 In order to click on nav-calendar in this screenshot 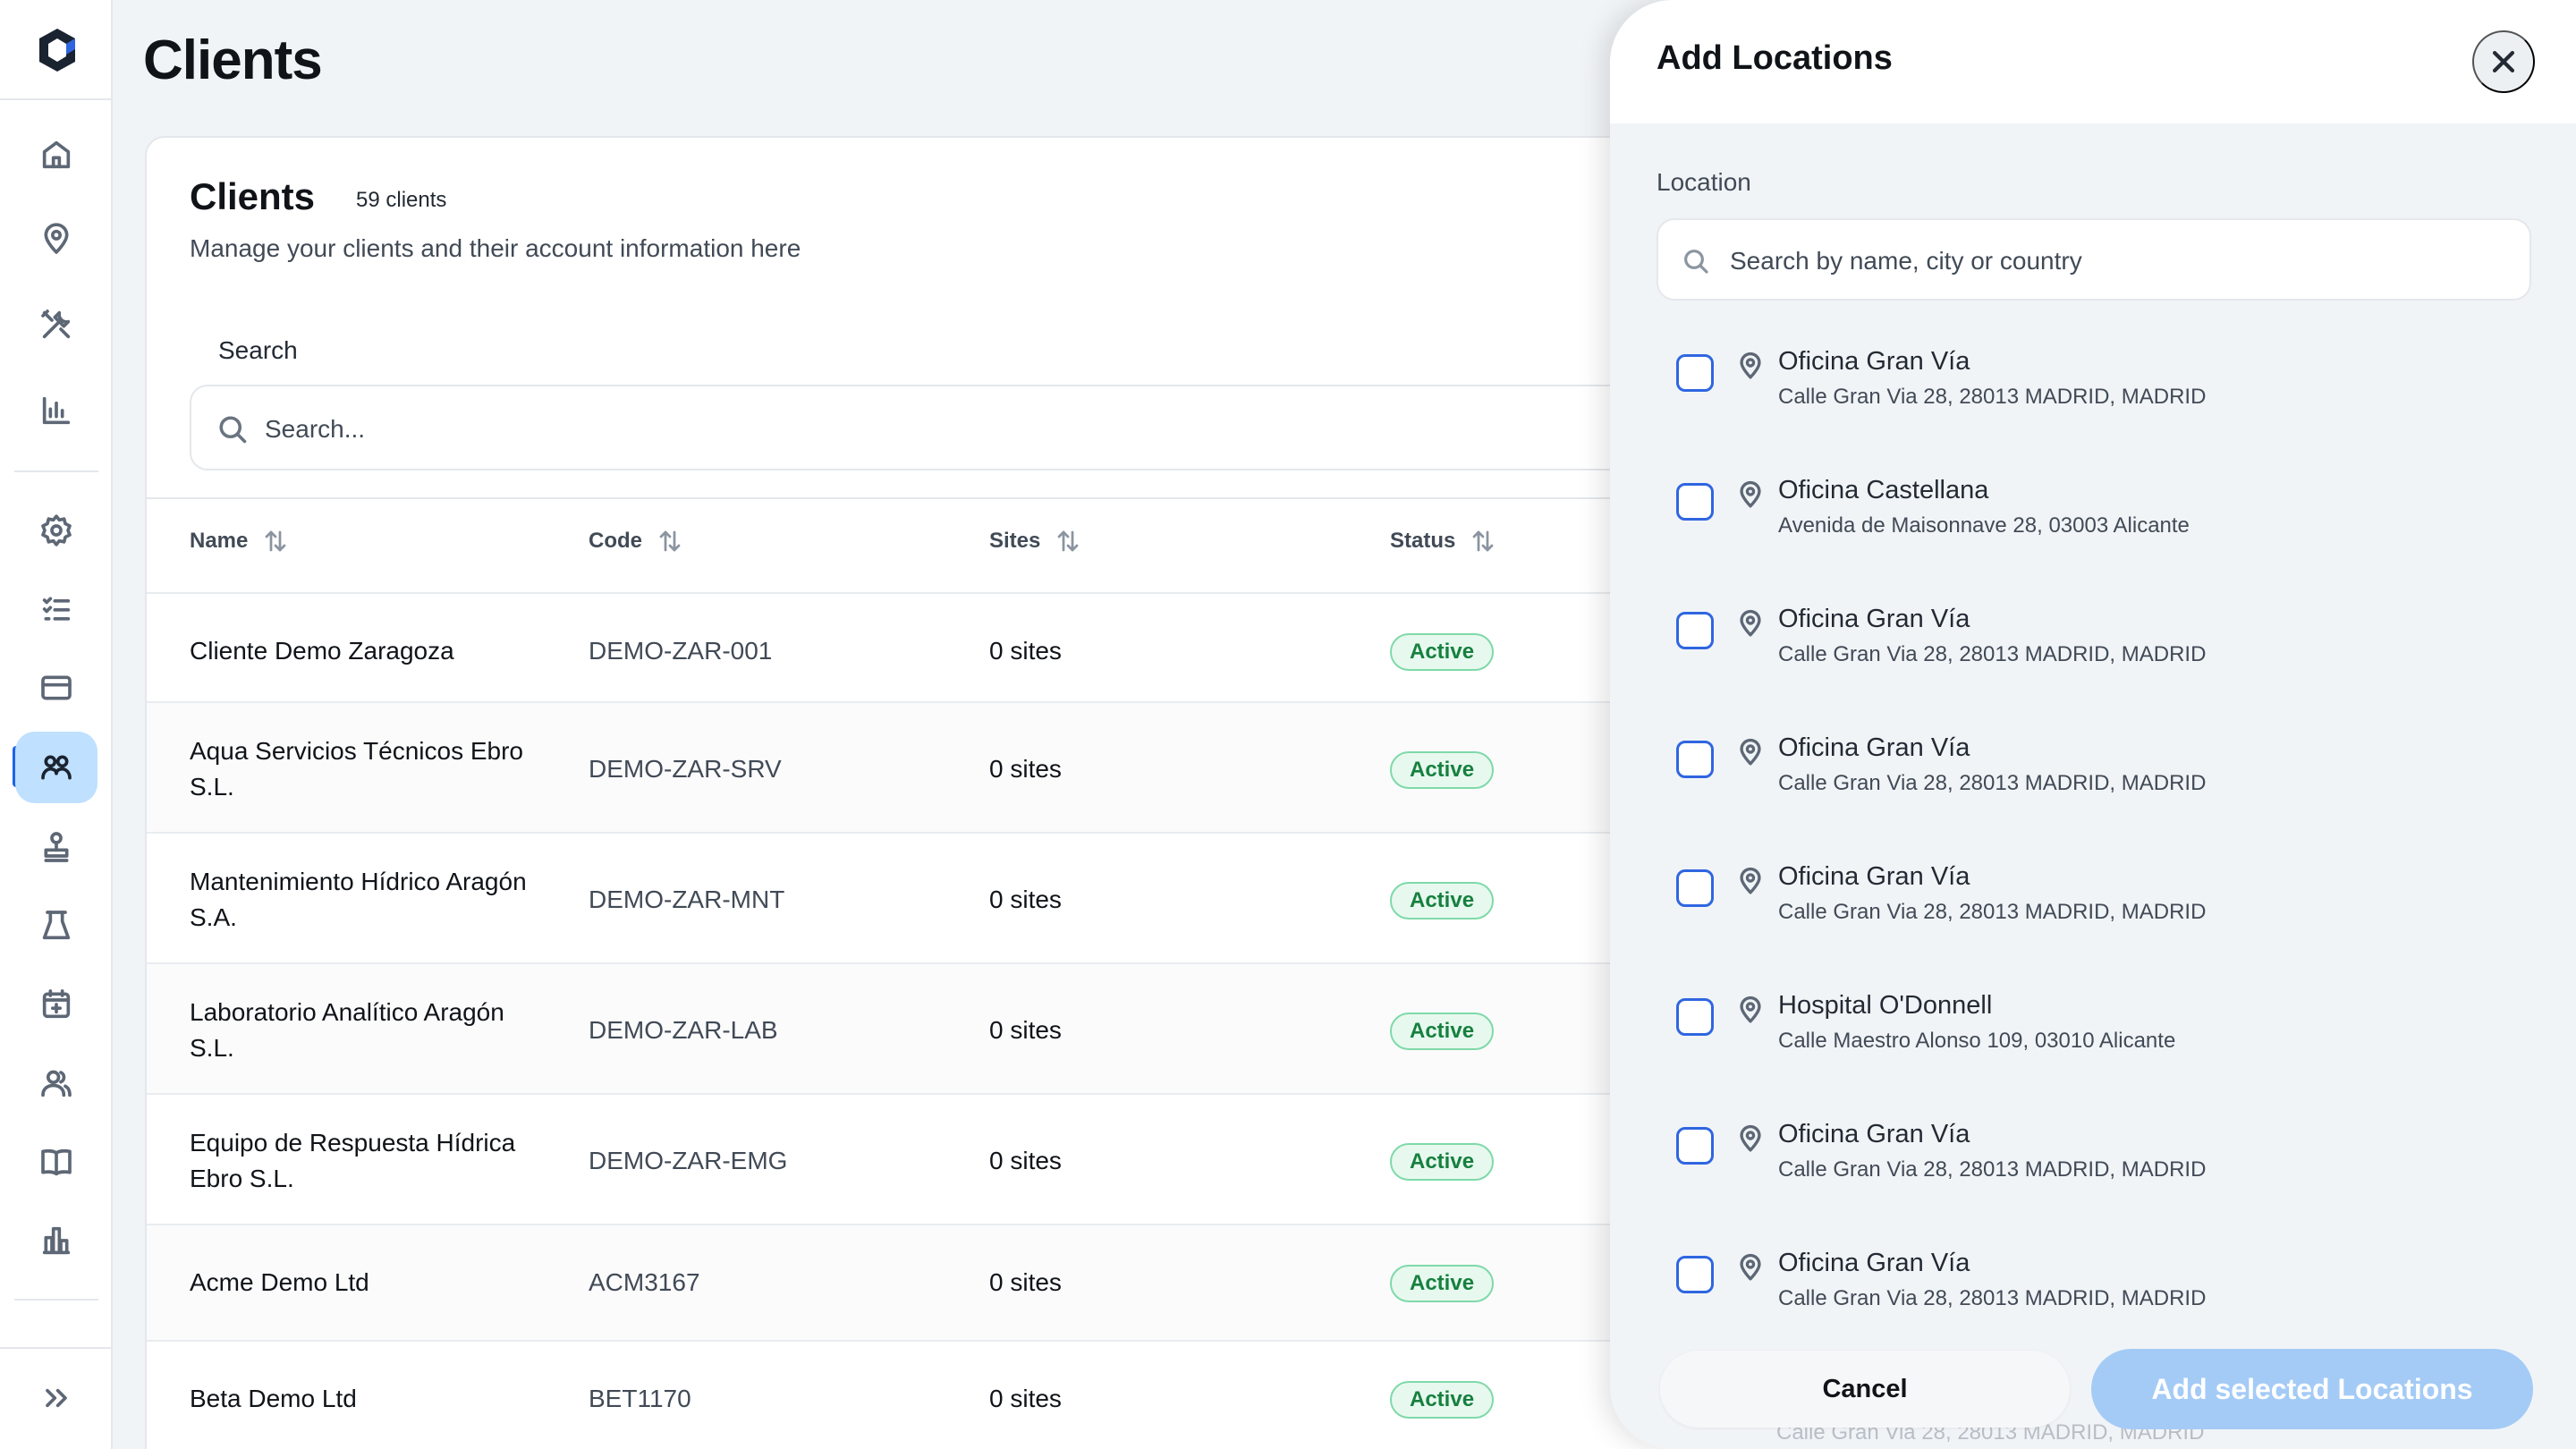, I will do `click(56, 1004)`.